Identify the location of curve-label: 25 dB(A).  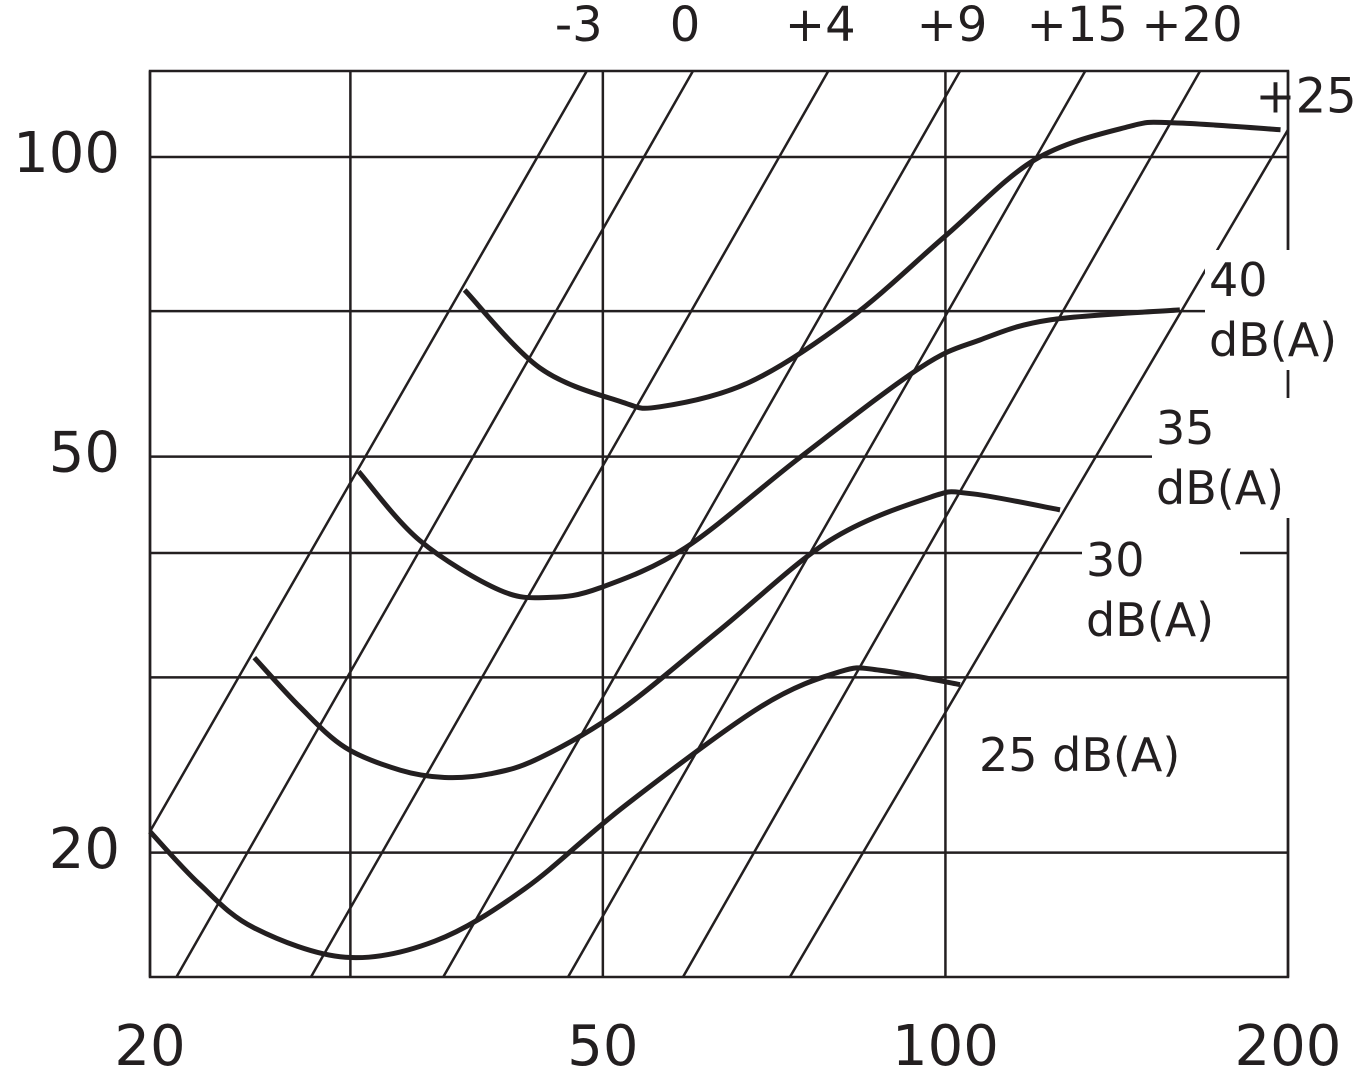
(1109, 755).